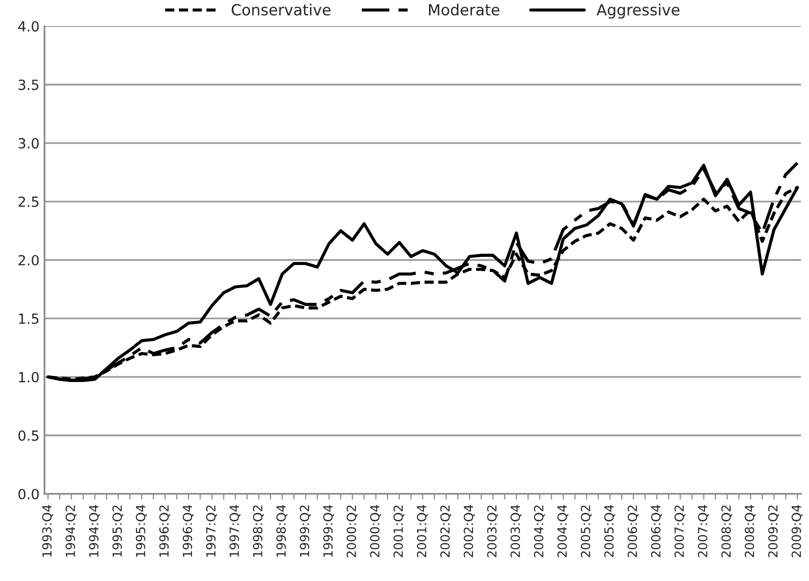 This screenshot has height=581, width=809. What do you see at coordinates (774, 532) in the screenshot?
I see `x-tick-label: 2009:Q2` at bounding box center [774, 532].